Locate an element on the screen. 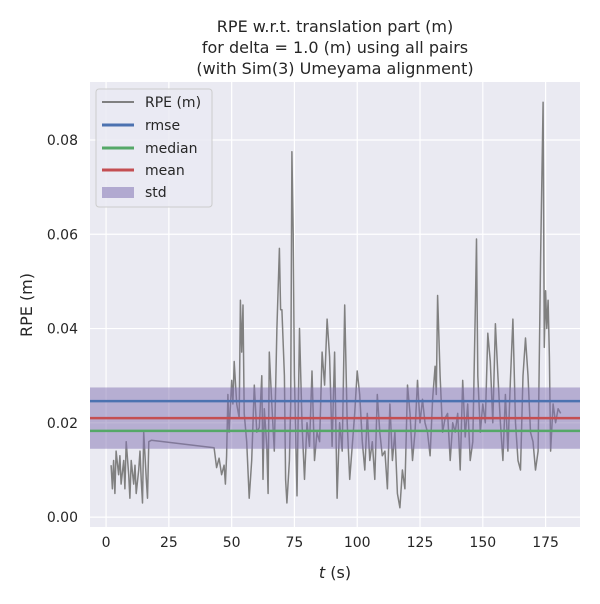 This screenshot has width=600, height=604. chart-title-line-1: RPE w.r.t. translation part (m) is located at coordinates (335, 26).